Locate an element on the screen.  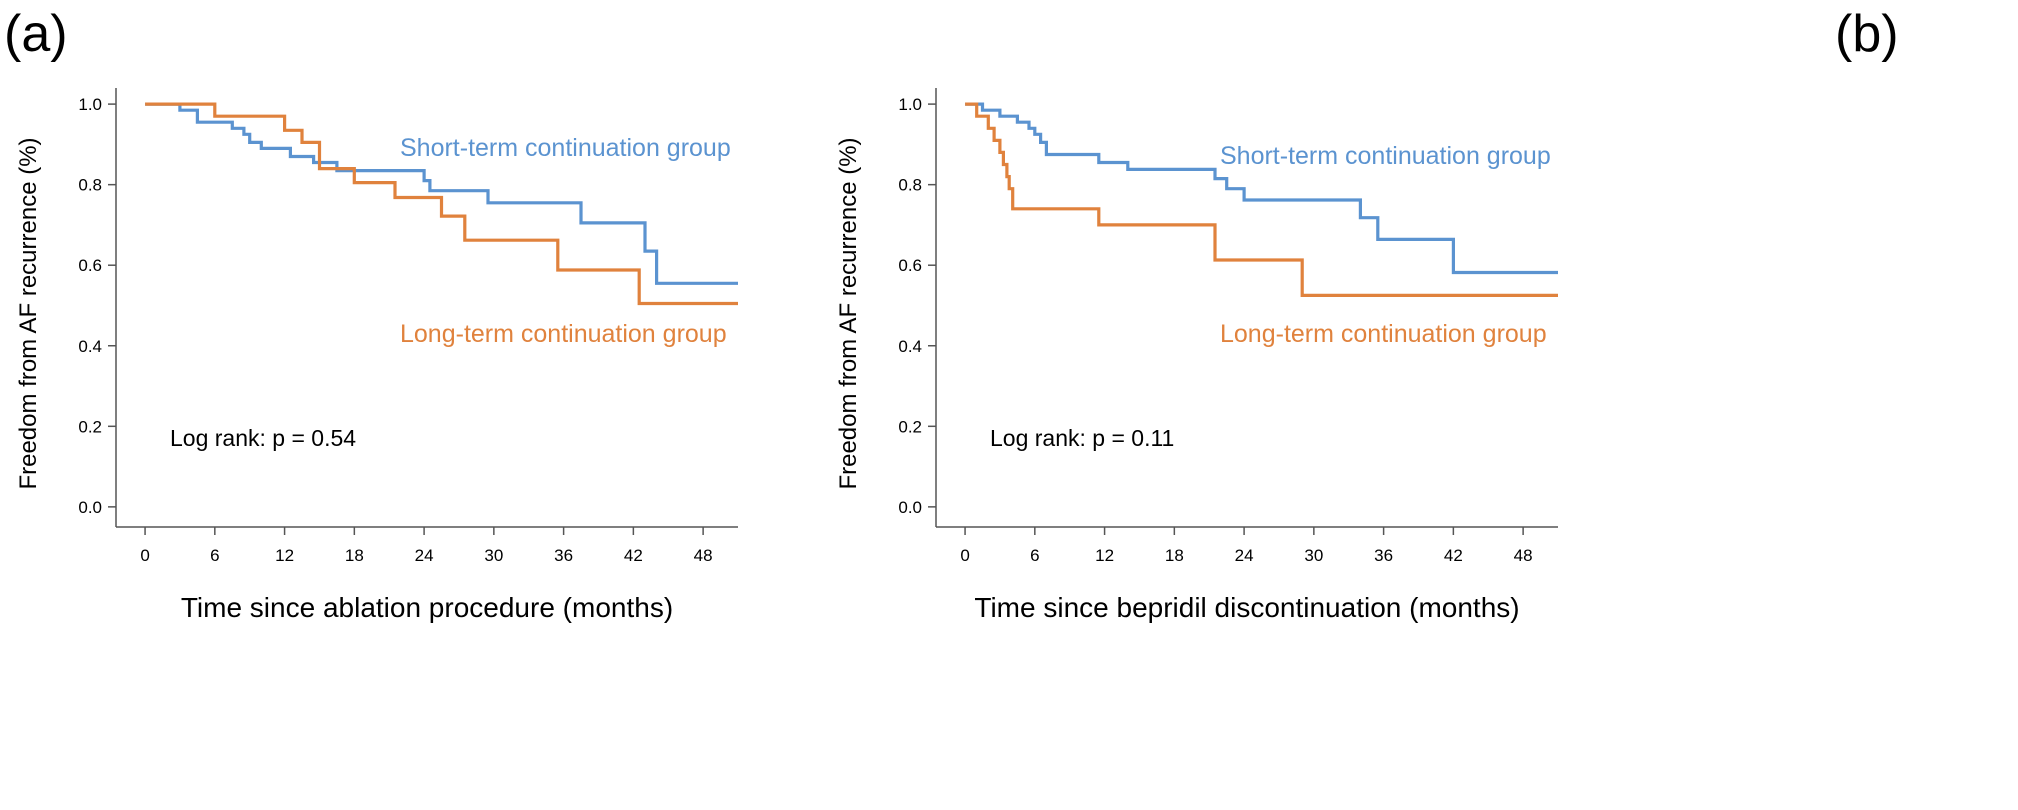
panel-label-b: (b) is located at coordinates (1867, 34).